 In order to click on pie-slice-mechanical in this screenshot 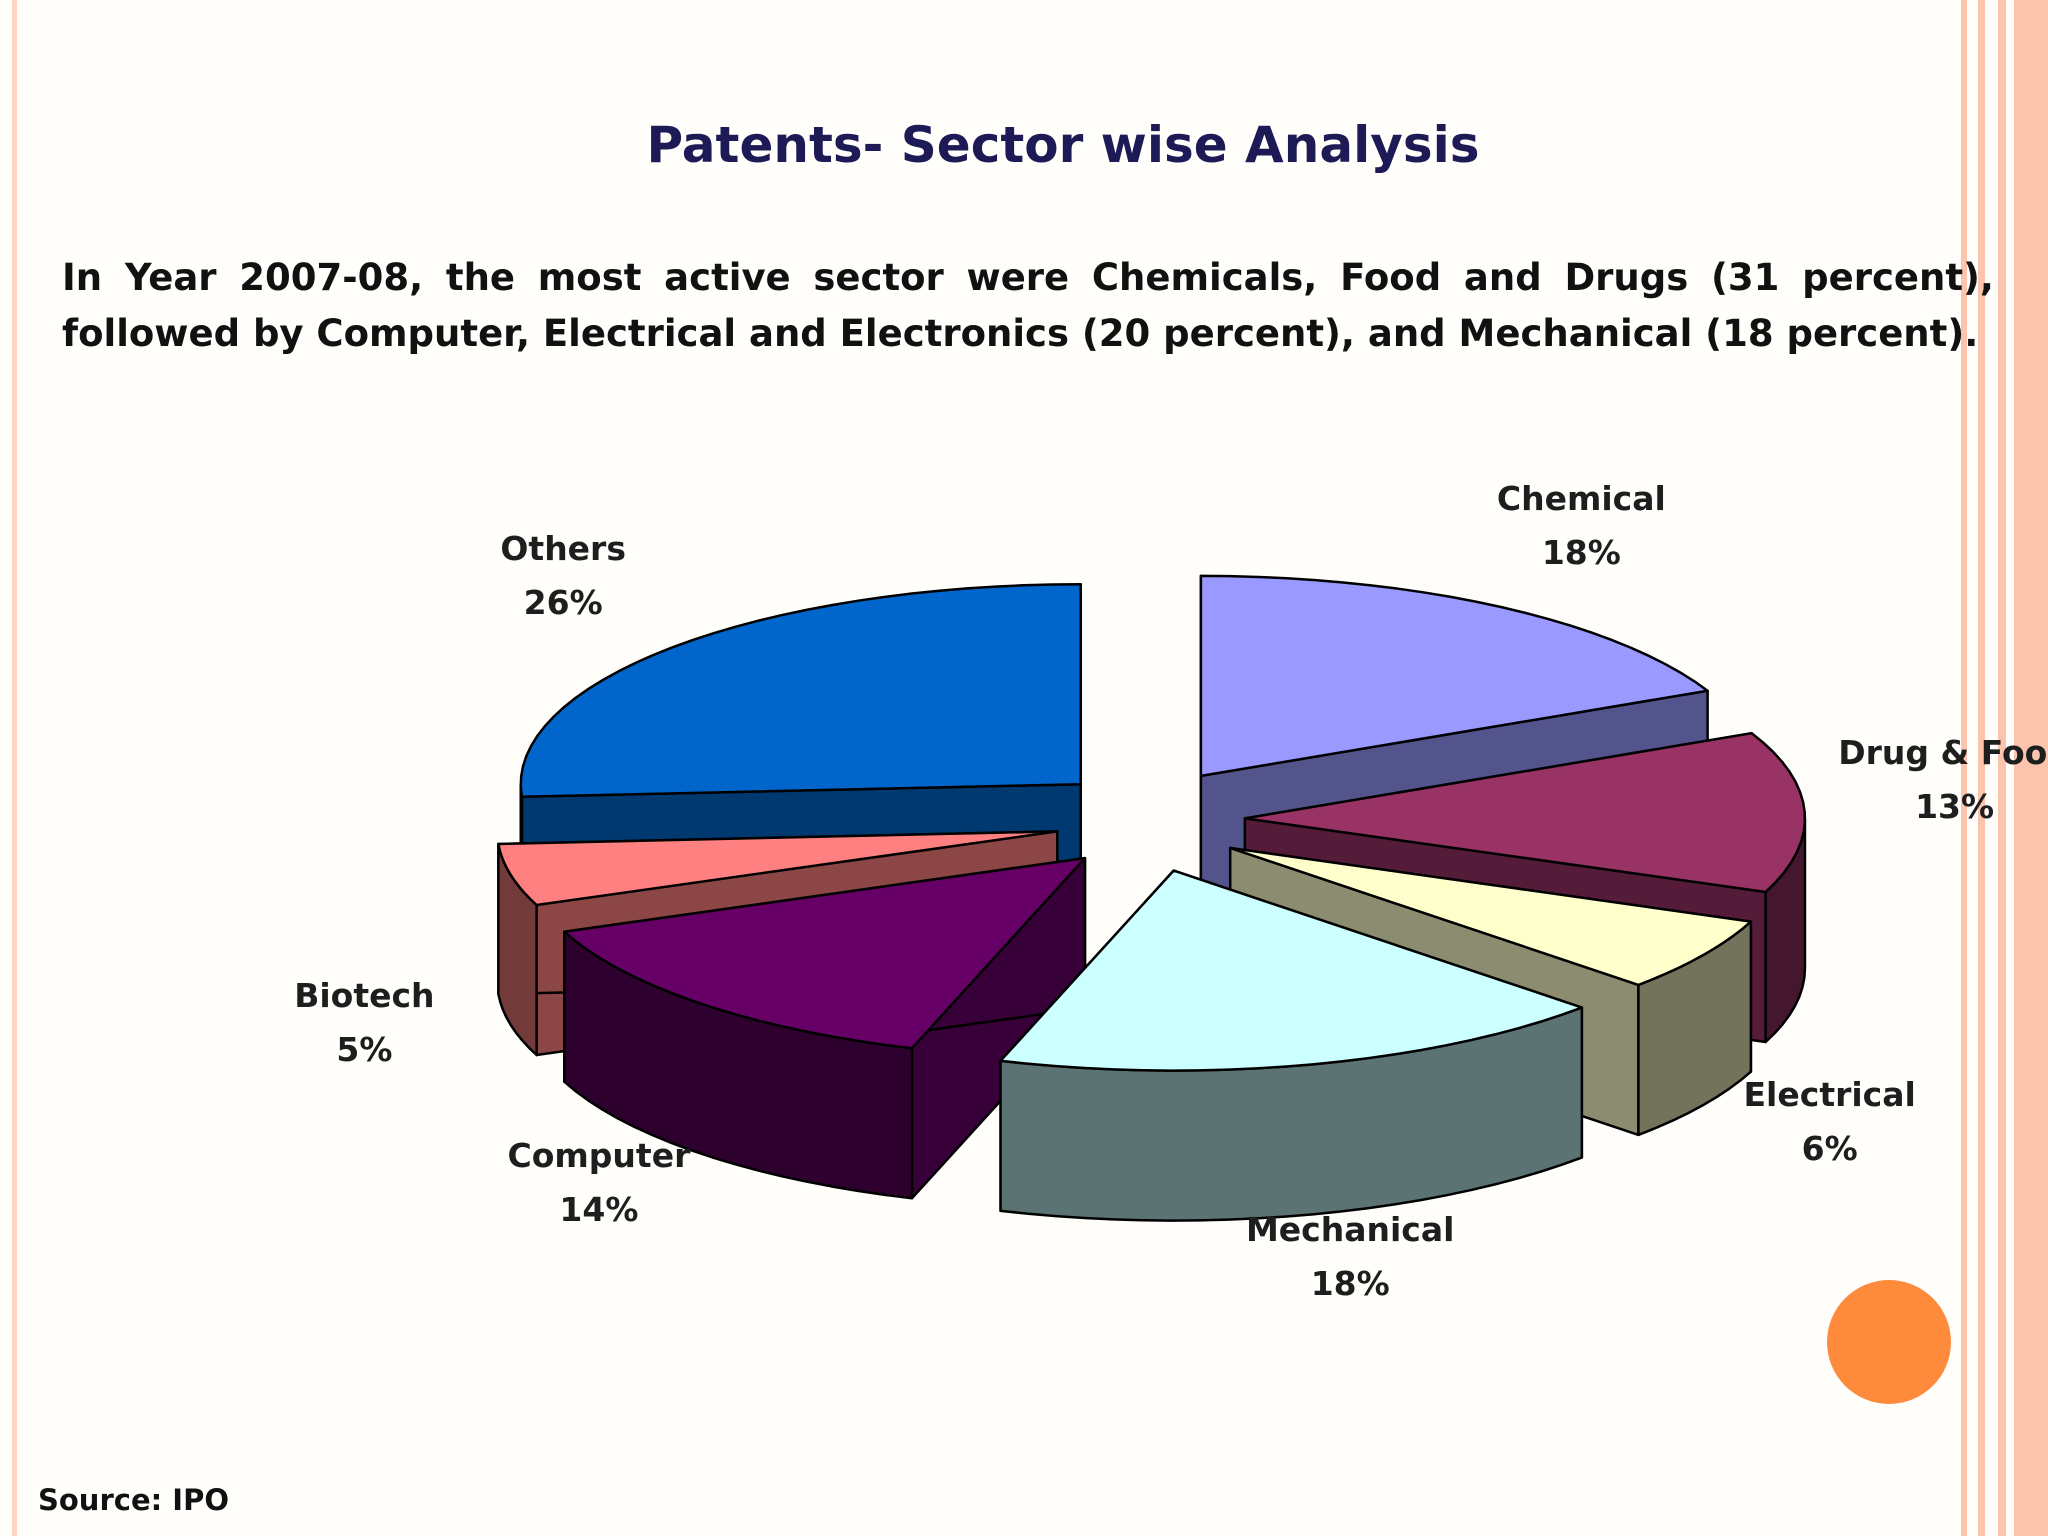, I will do `click(1291, 1045)`.